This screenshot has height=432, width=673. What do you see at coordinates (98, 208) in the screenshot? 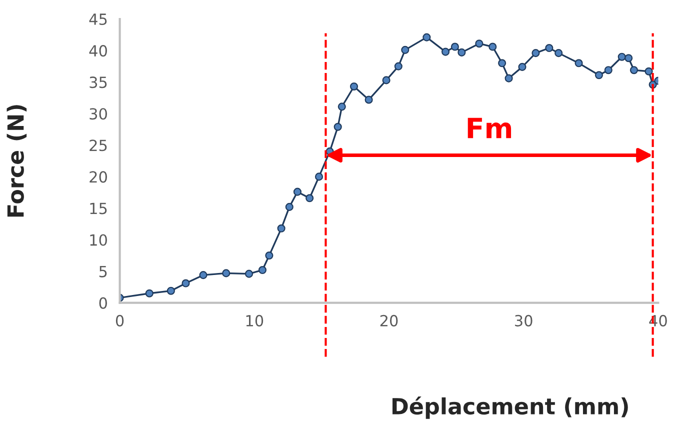
I see `y-tick-label: 15` at bounding box center [98, 208].